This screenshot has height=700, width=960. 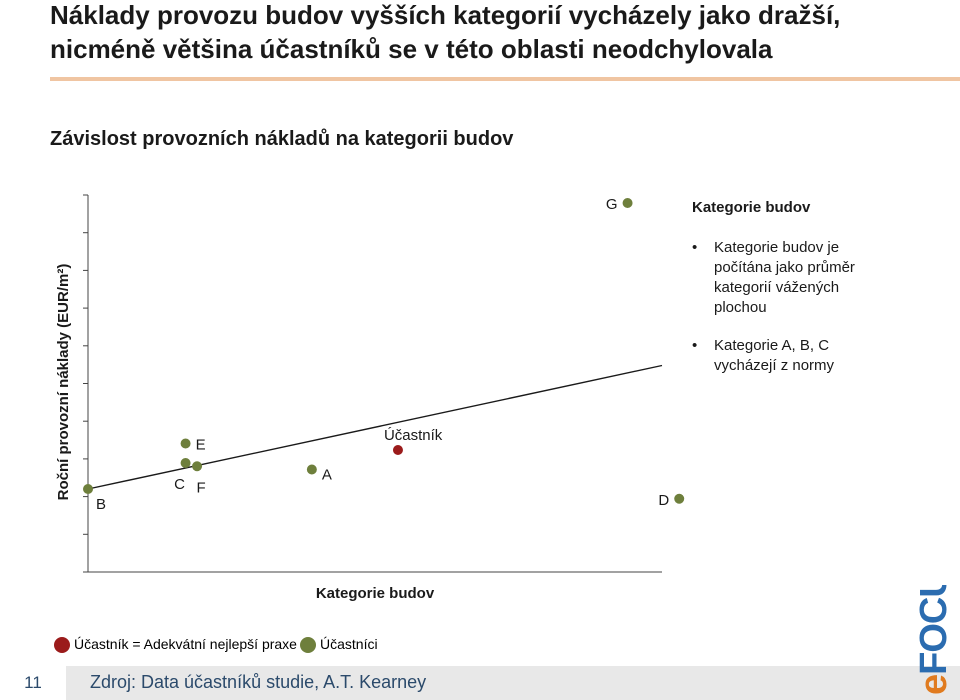 I want to click on data-label-účastník: Účastník, so click(x=413, y=435).